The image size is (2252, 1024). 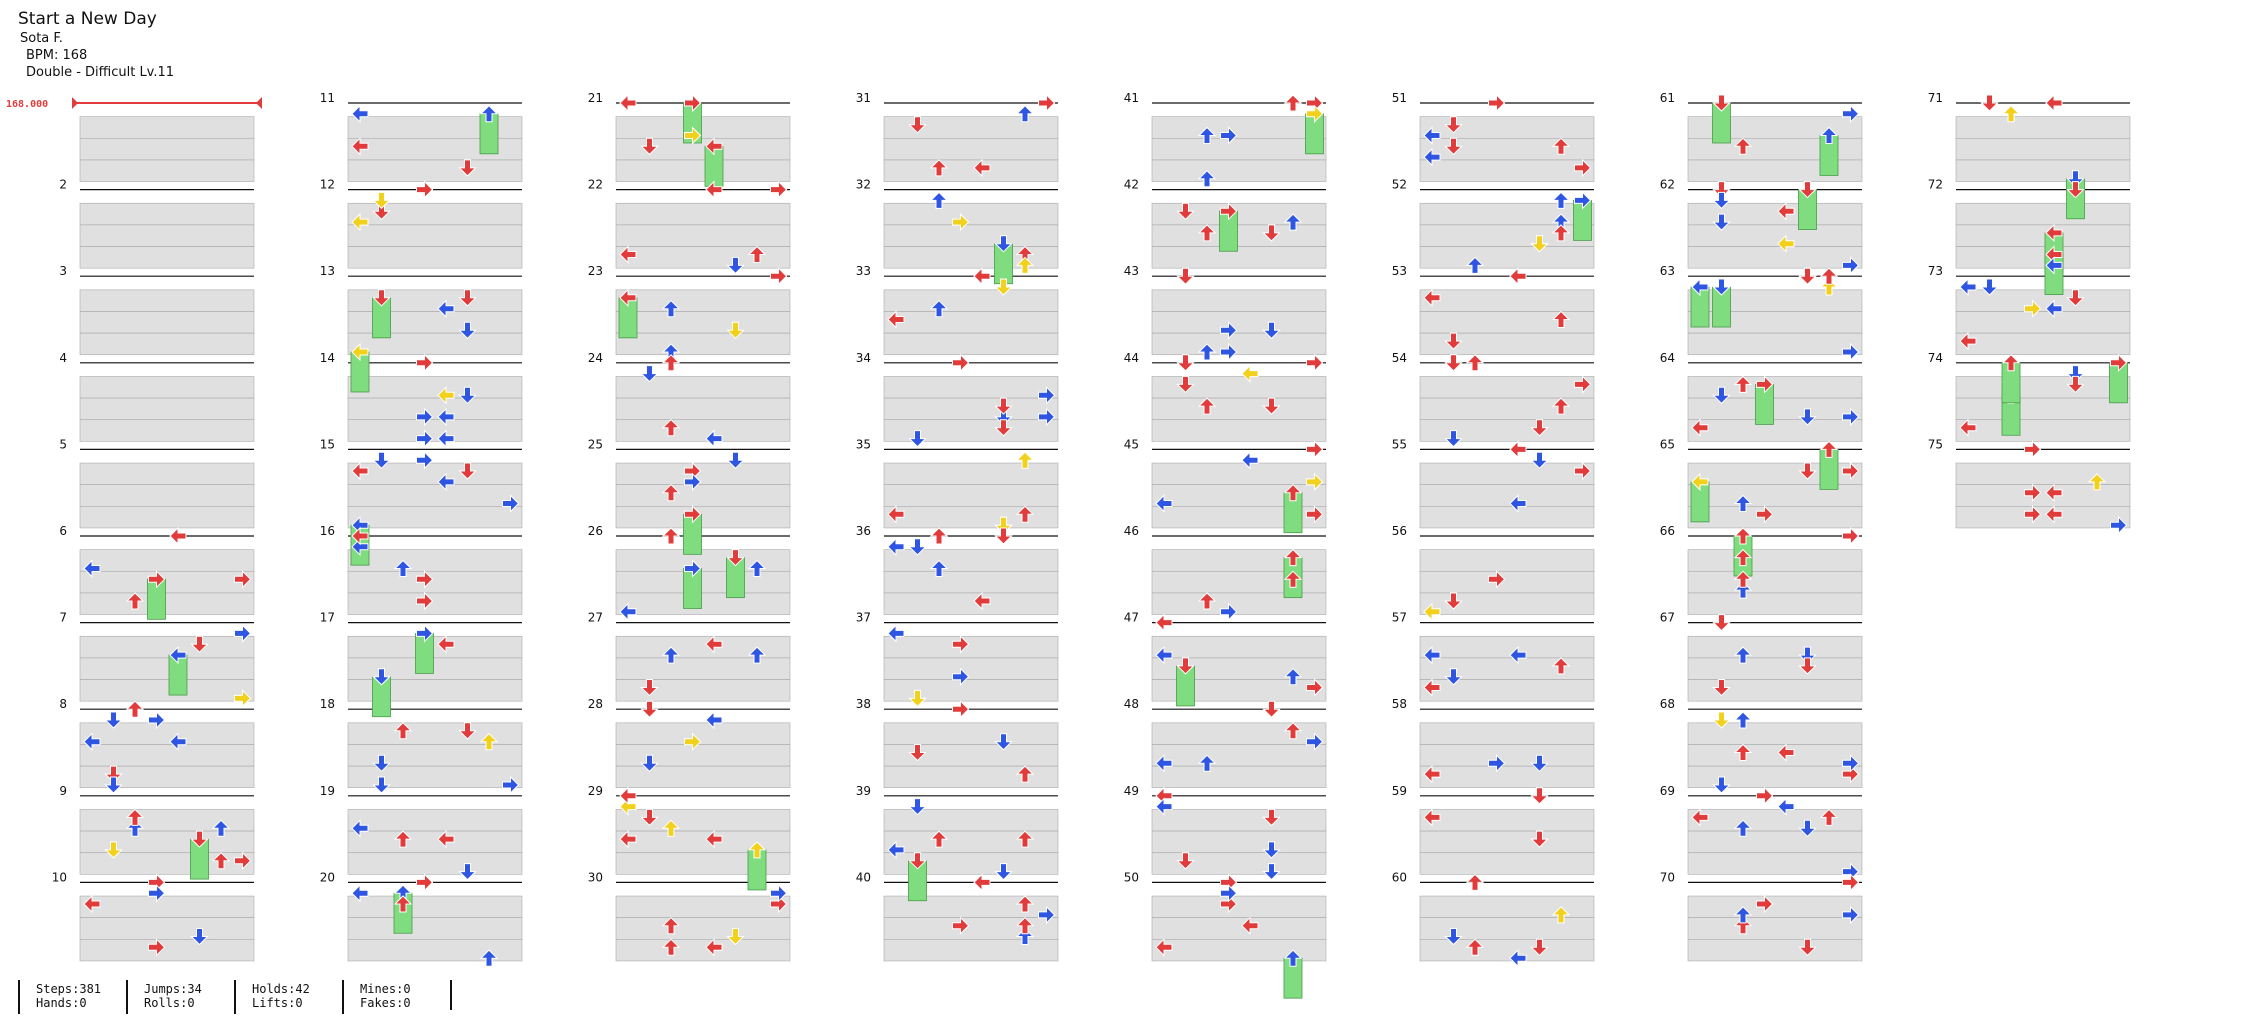 What do you see at coordinates (1667, 444) in the screenshot?
I see `measure-number: 65` at bounding box center [1667, 444].